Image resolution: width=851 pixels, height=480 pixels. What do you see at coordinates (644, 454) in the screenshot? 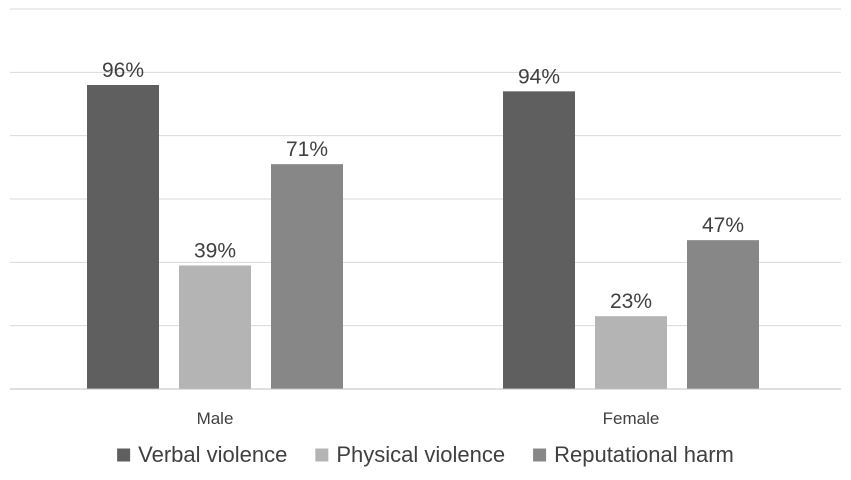
I see `legend-label-reputational-harm: Reputational harm` at bounding box center [644, 454].